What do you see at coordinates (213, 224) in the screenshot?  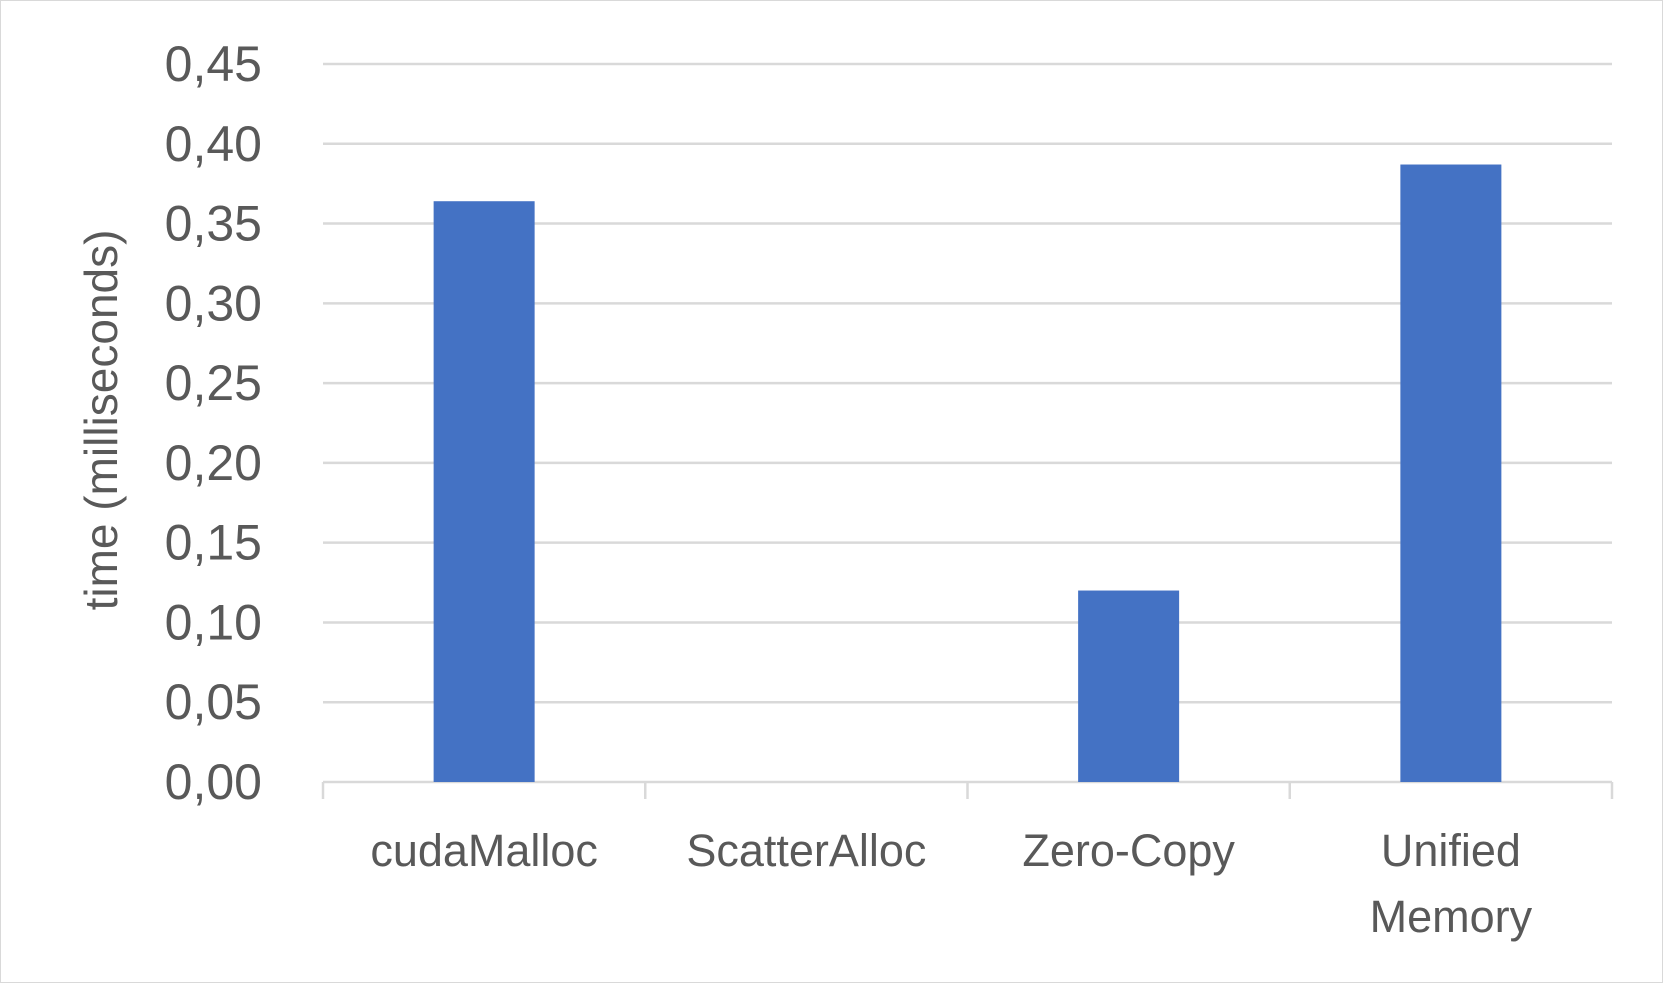 I see `y-tick-label: 0,35` at bounding box center [213, 224].